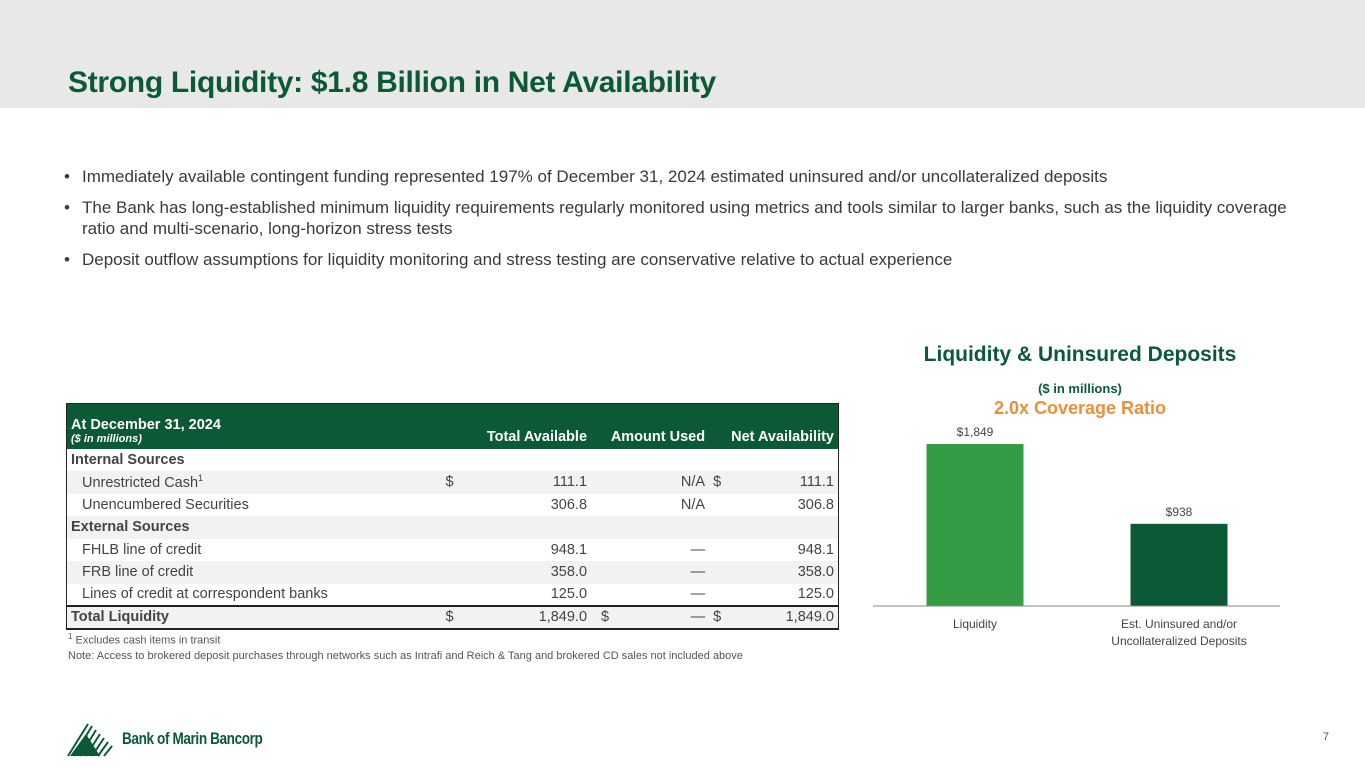  I want to click on row-label: Unencumbered Securities, so click(165, 504).